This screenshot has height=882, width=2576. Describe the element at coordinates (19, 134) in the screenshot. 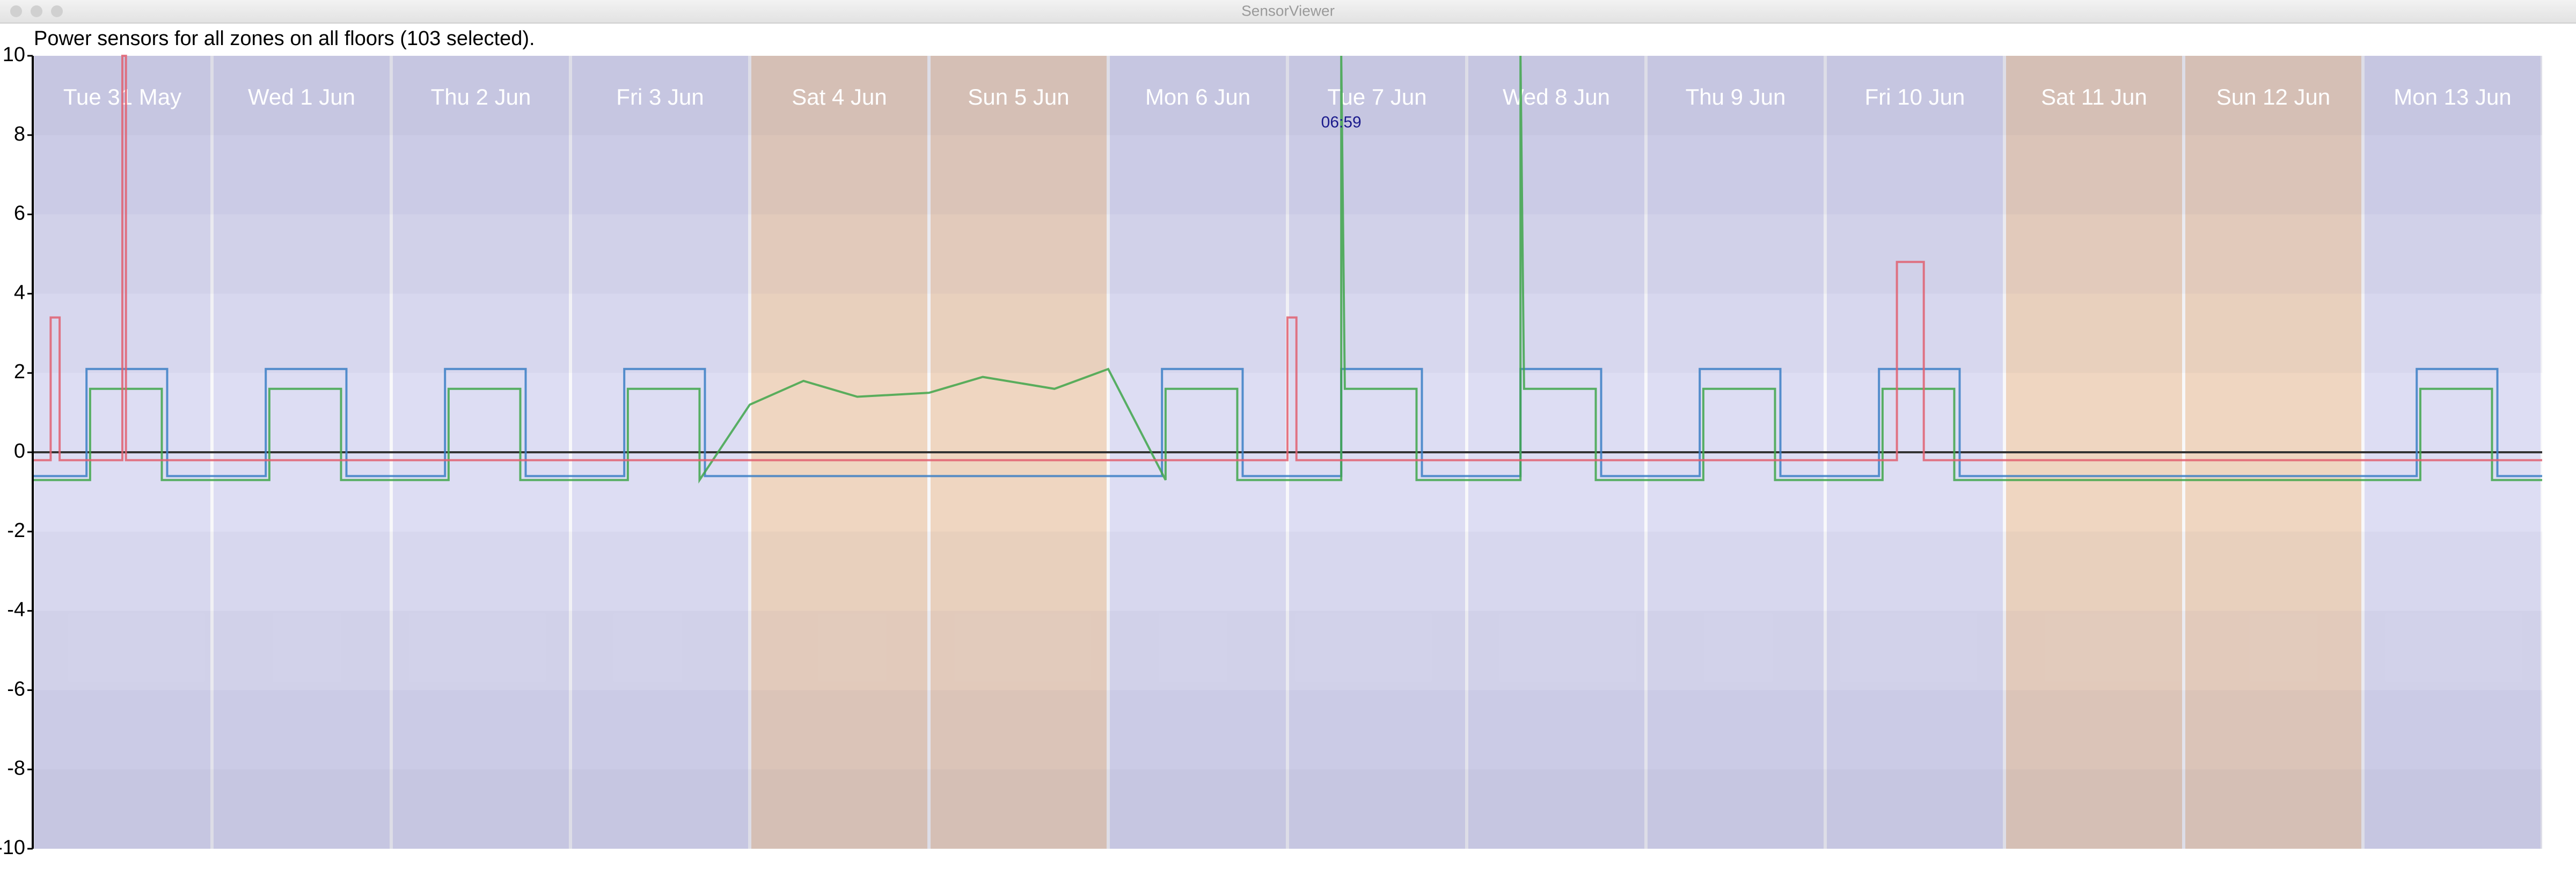

I see `y-tick-label: 8` at that location.